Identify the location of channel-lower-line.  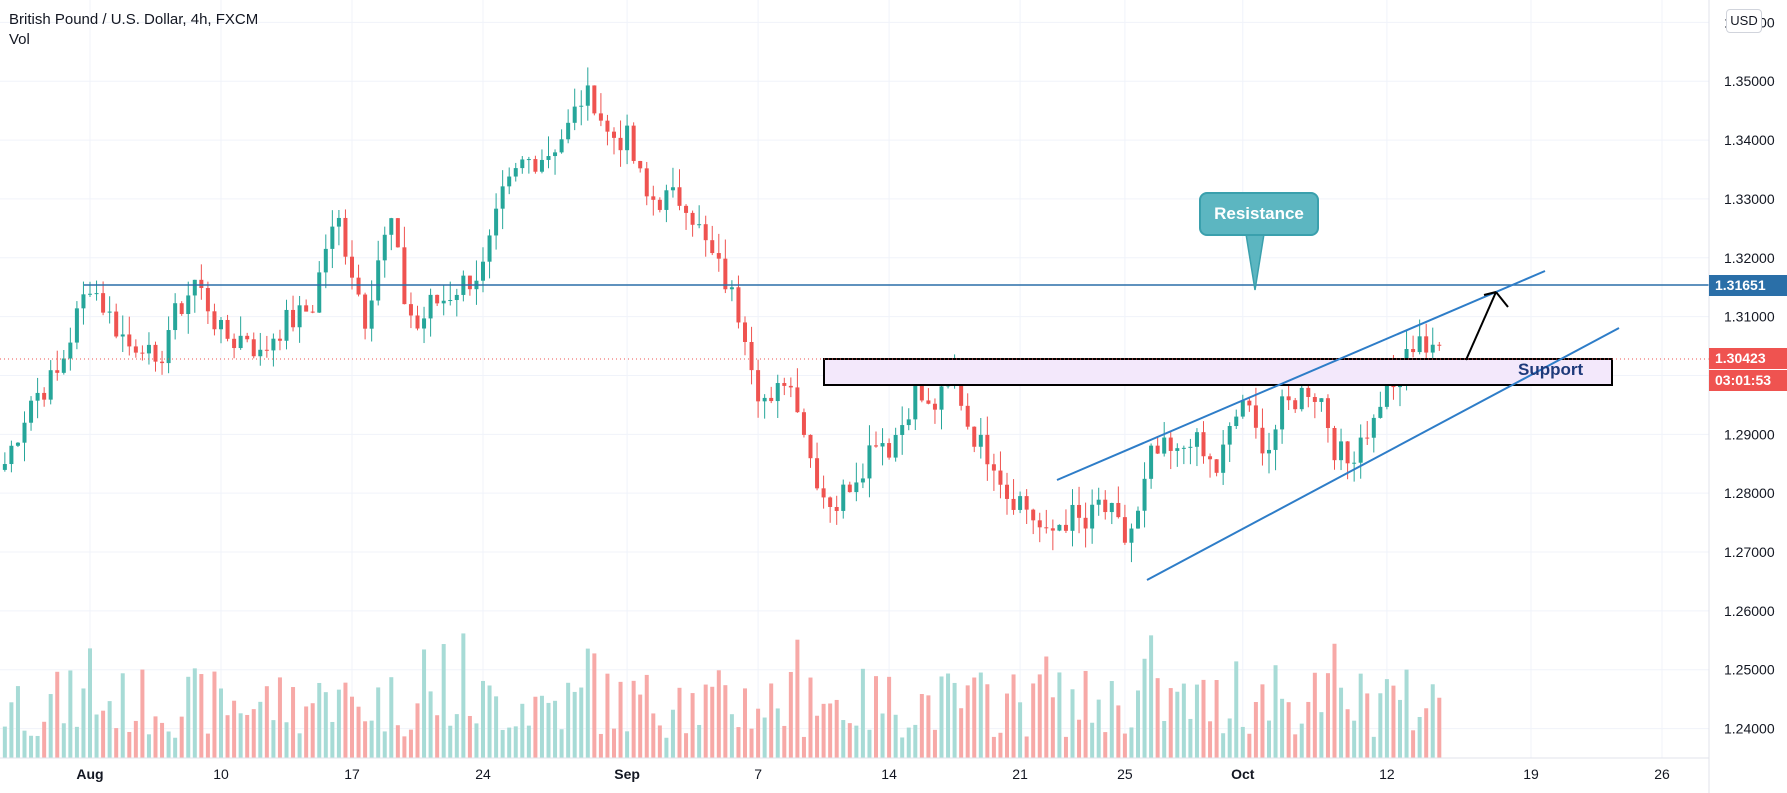
(1383, 454).